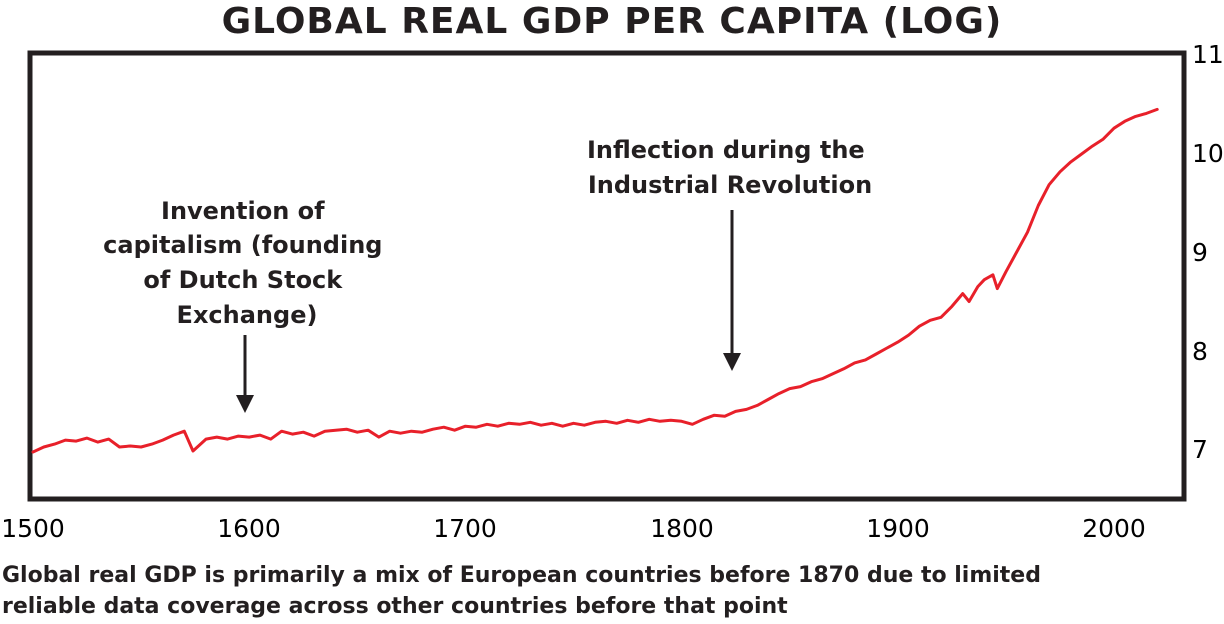 The height and width of the screenshot is (624, 1224). What do you see at coordinates (242, 245) in the screenshot?
I see `annotation-line: capitalism (founding` at bounding box center [242, 245].